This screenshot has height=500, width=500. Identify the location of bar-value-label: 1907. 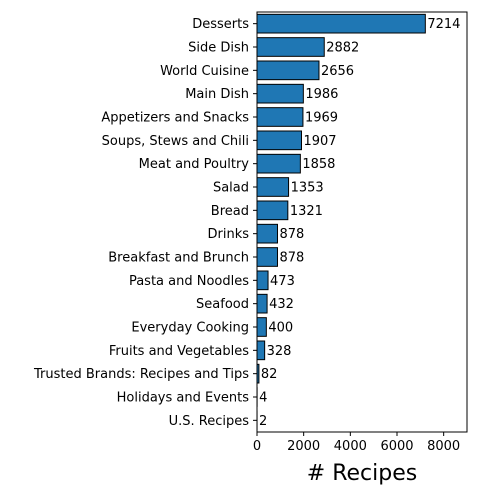
(319, 141).